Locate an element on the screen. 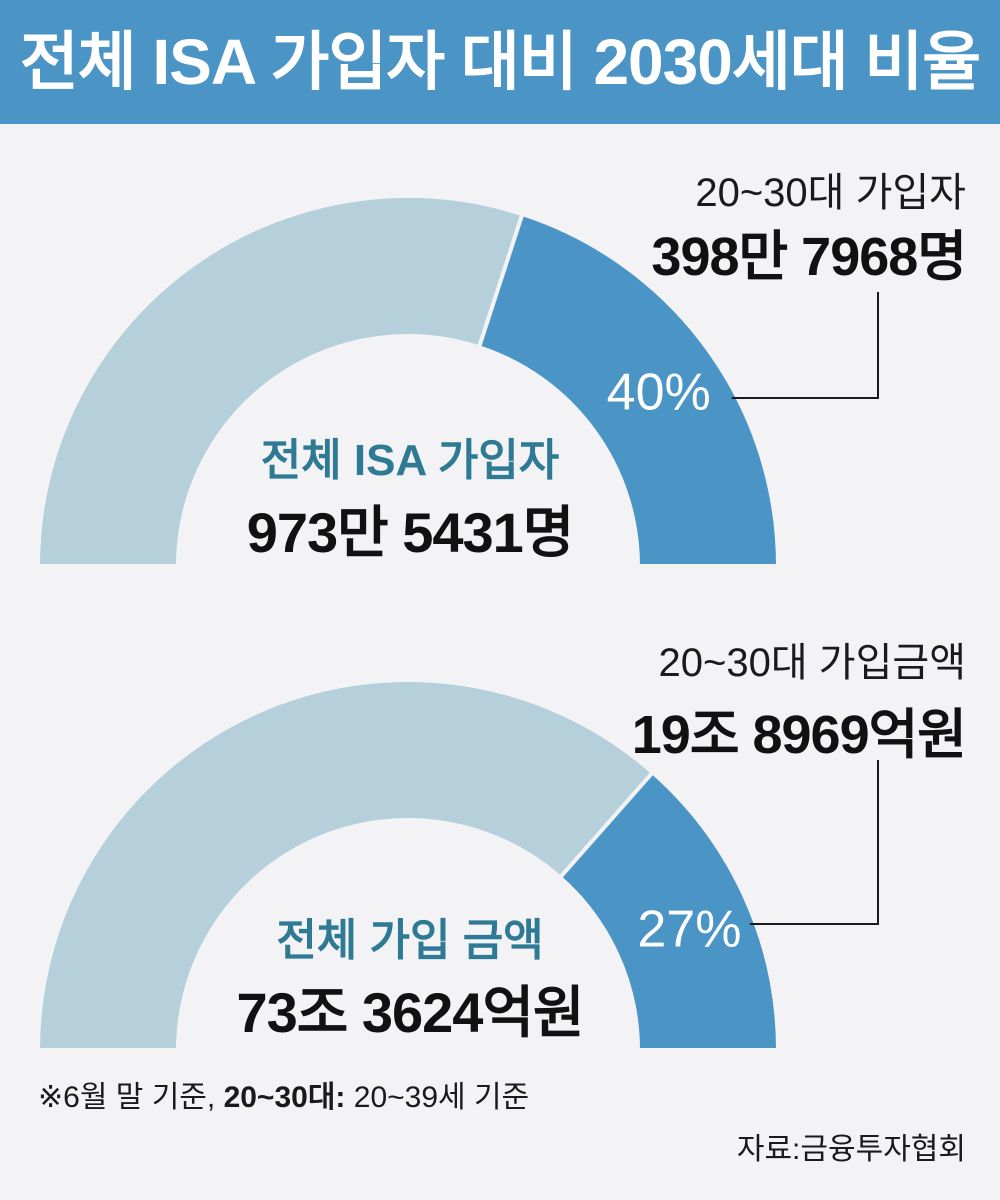  header-bar: 전체 ISA 가입자 대비 2030세대 비율 is located at coordinates (500, 62).